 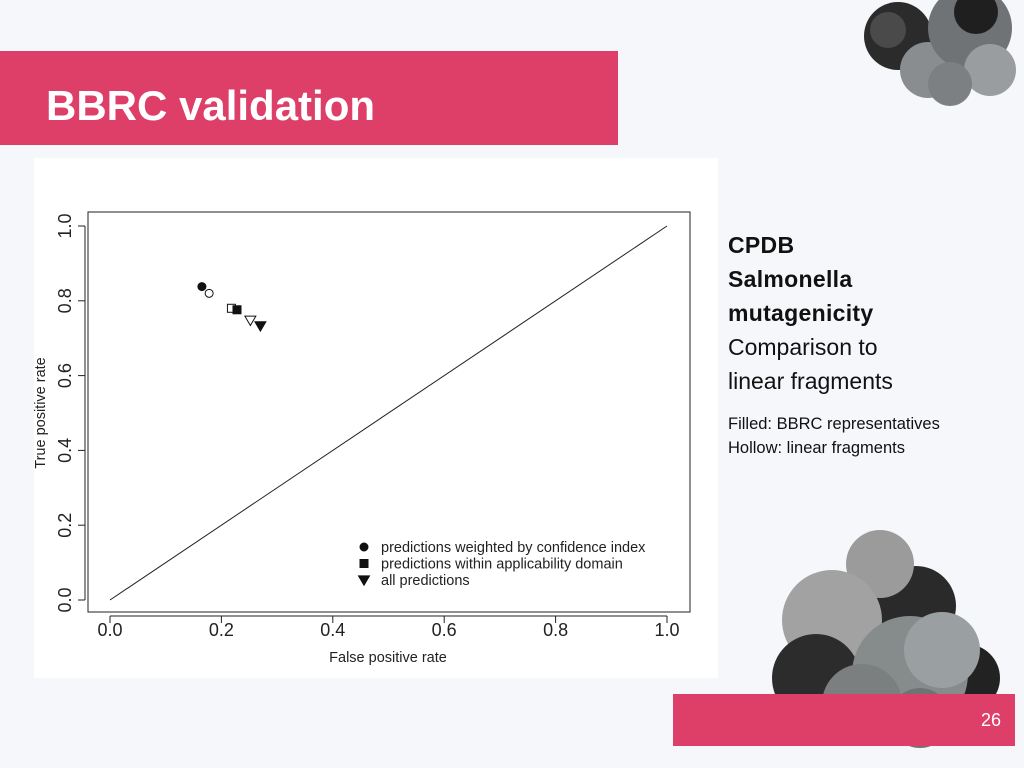 I want to click on slide-title: BBRC validation, so click(x=211, y=105).